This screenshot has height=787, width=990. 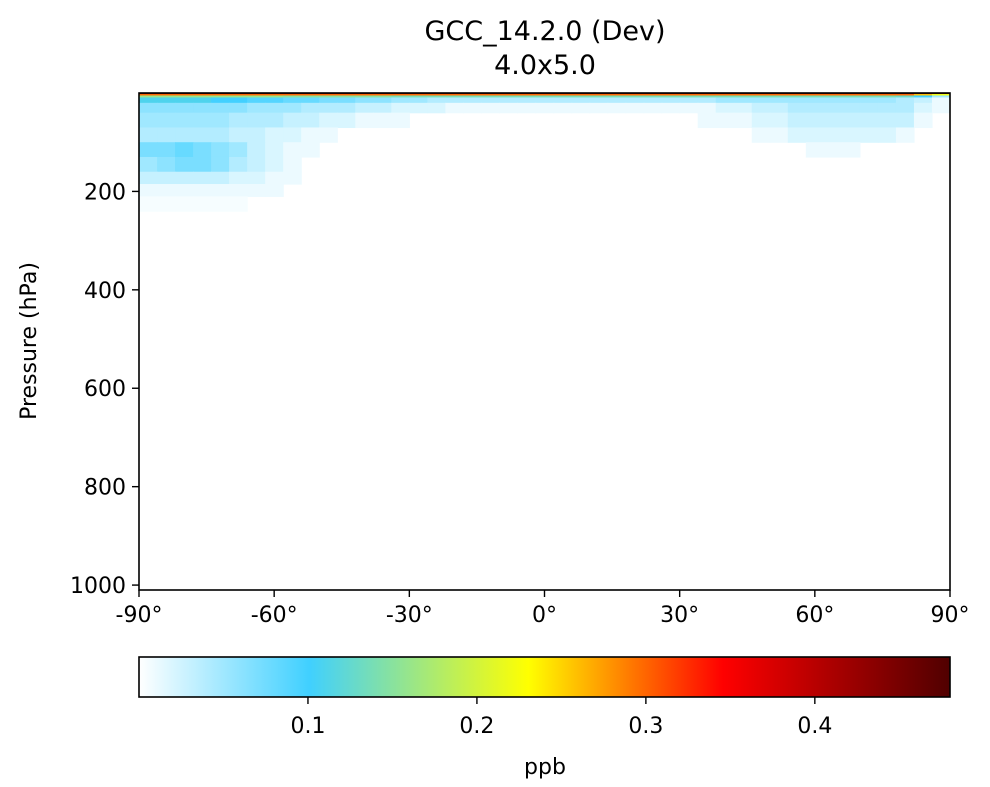 What do you see at coordinates (544, 677) in the screenshot?
I see `colorbar` at bounding box center [544, 677].